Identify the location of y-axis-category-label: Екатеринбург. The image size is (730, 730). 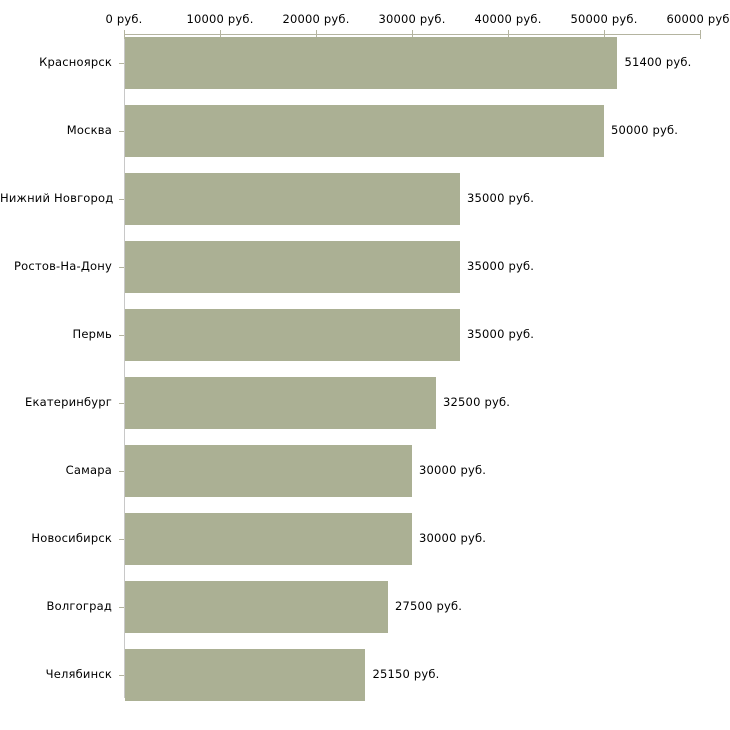
(68, 402).